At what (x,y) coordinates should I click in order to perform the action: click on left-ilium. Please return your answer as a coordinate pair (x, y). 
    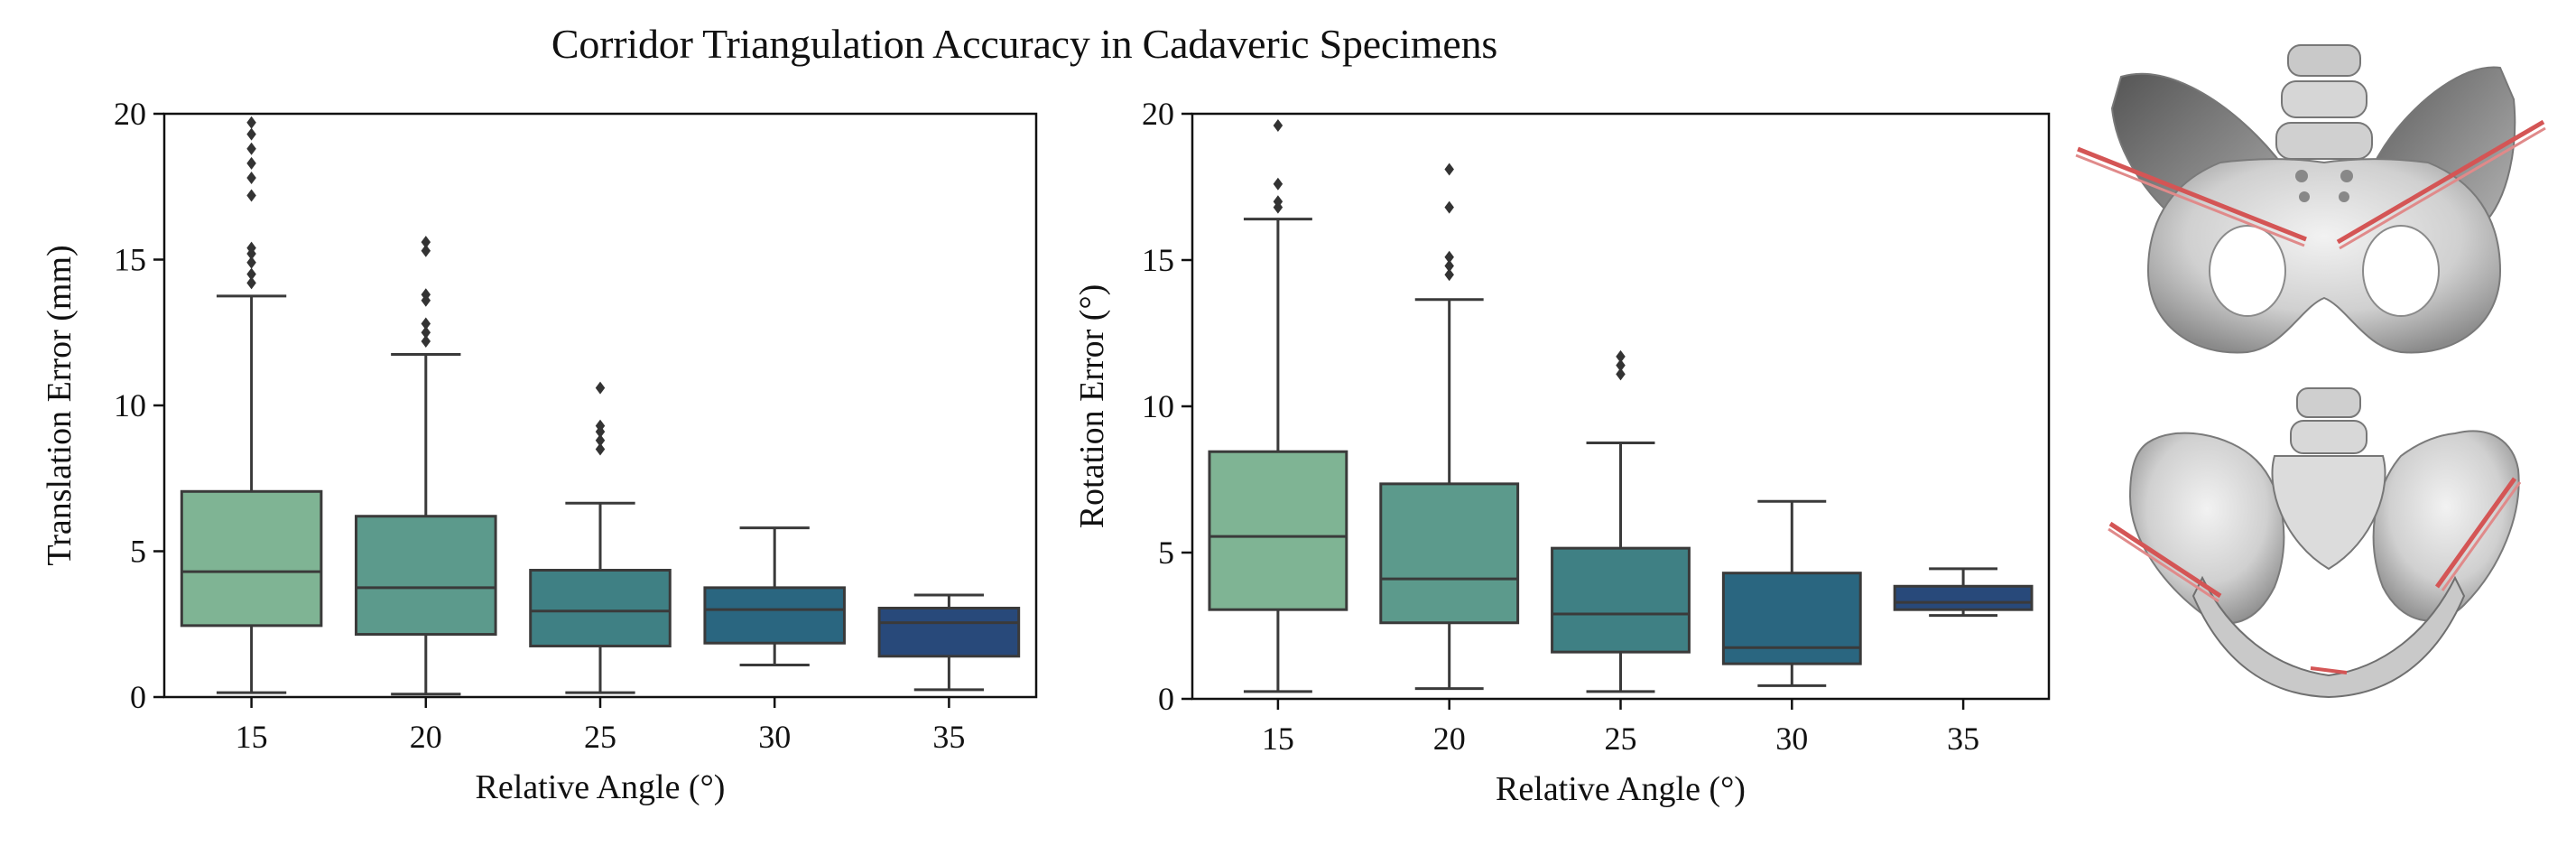
    Looking at the image, I should click on (2206, 528).